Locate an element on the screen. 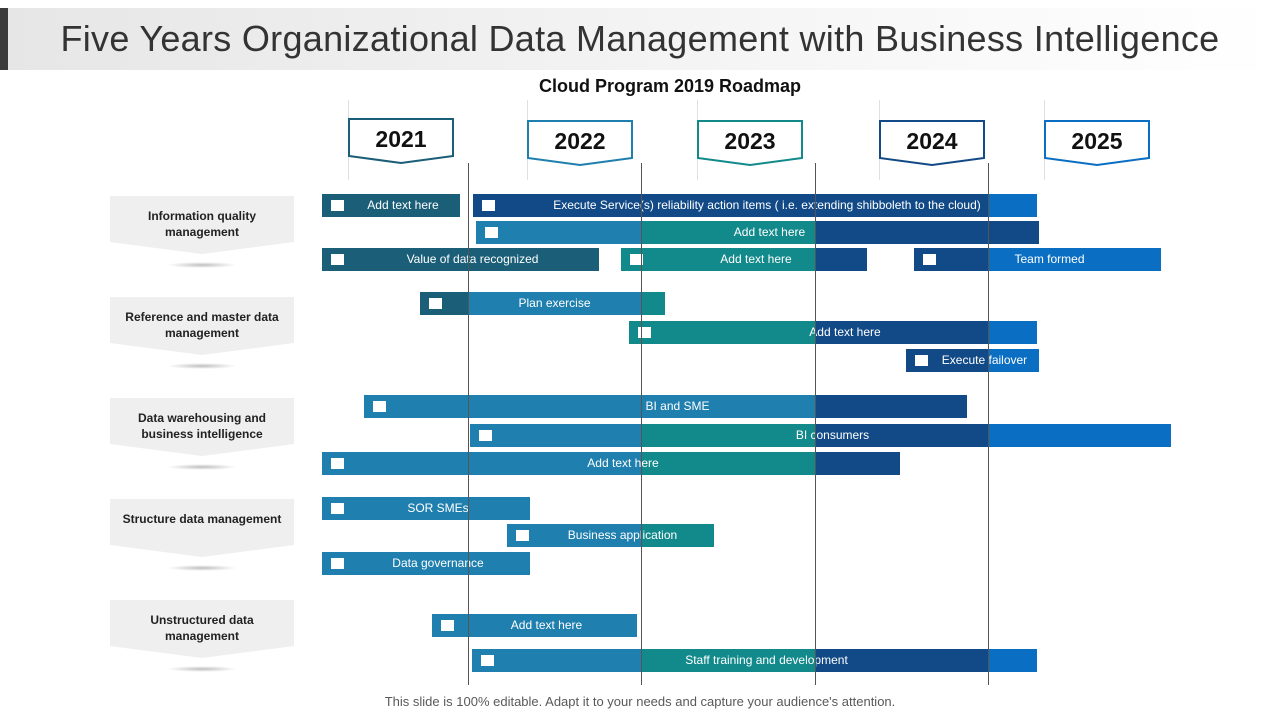  task-label: Staff training and development is located at coordinates (766, 660).